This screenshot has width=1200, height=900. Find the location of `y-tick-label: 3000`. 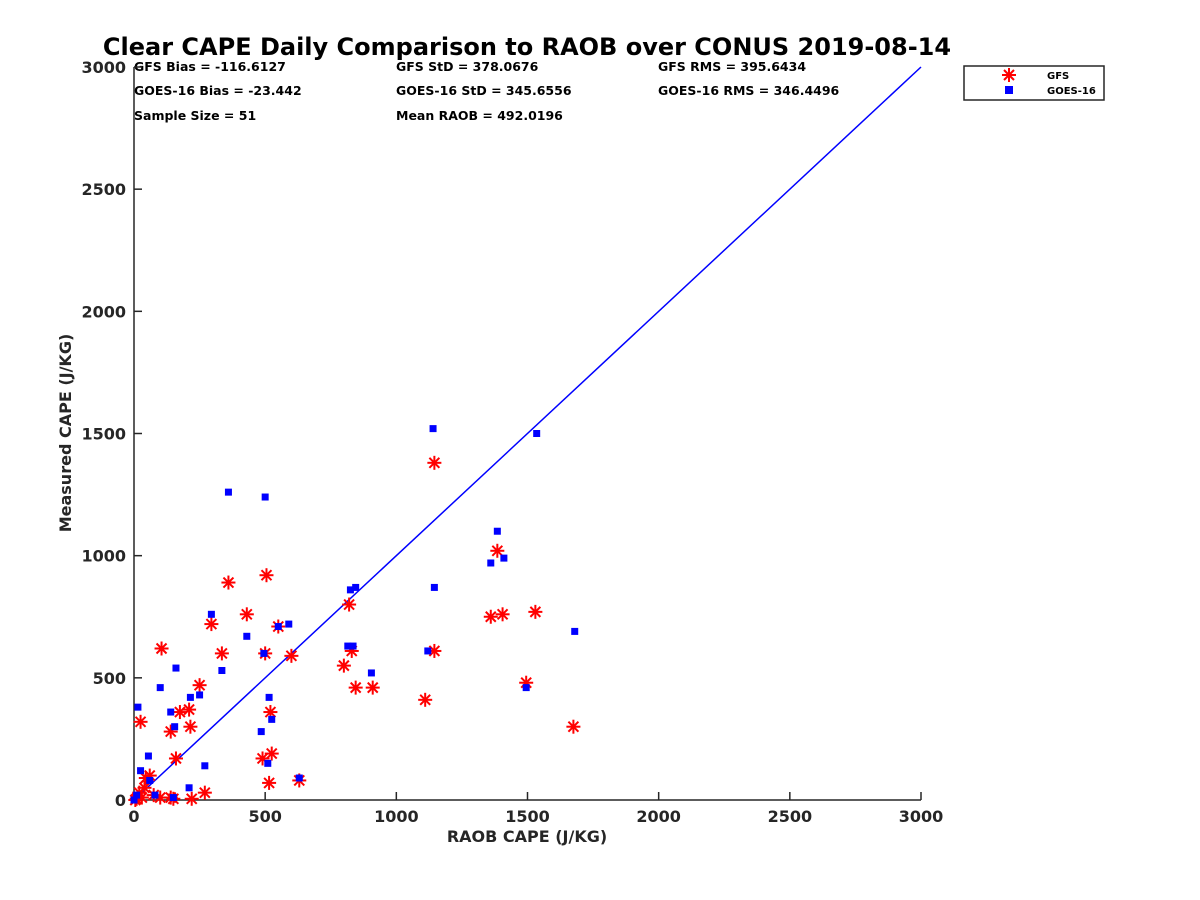

y-tick-label: 3000 is located at coordinates (103, 67).